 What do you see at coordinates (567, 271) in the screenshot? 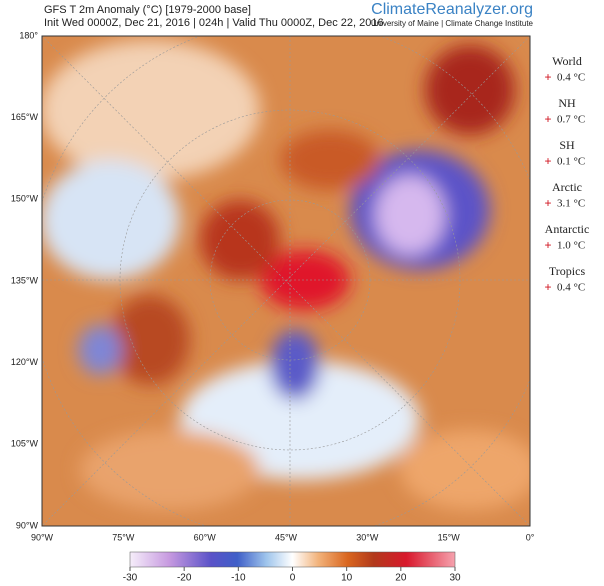
I see `region-name: Tropics` at bounding box center [567, 271].